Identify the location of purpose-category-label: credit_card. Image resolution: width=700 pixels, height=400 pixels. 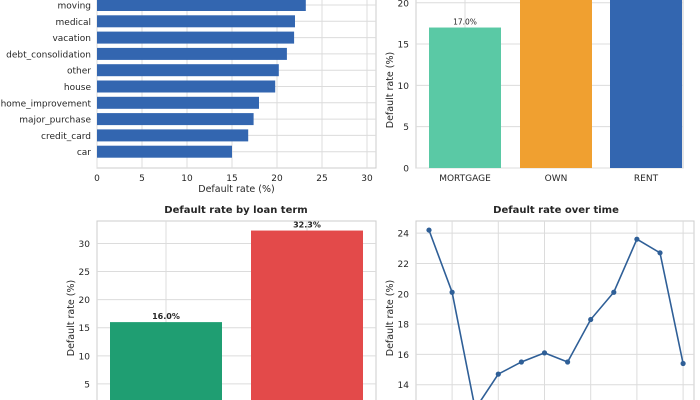
(66, 137).